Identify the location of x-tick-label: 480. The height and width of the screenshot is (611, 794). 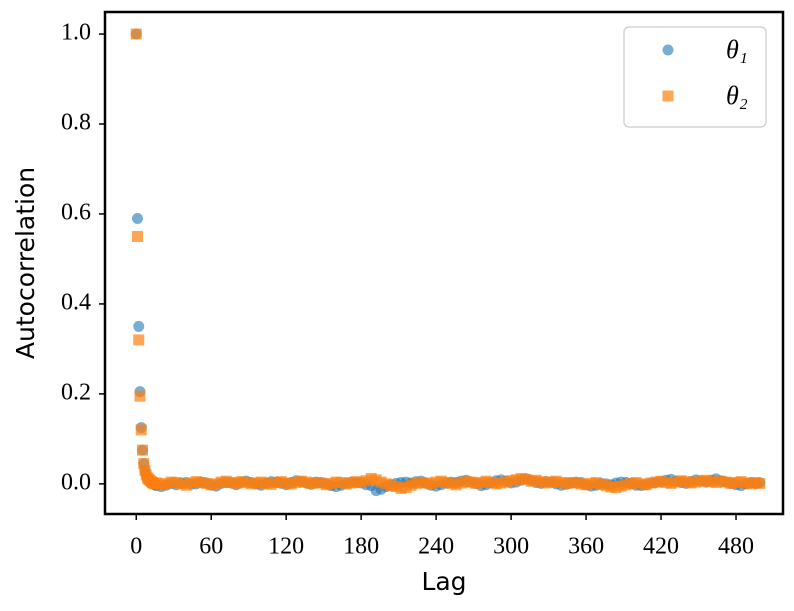
(736, 547).